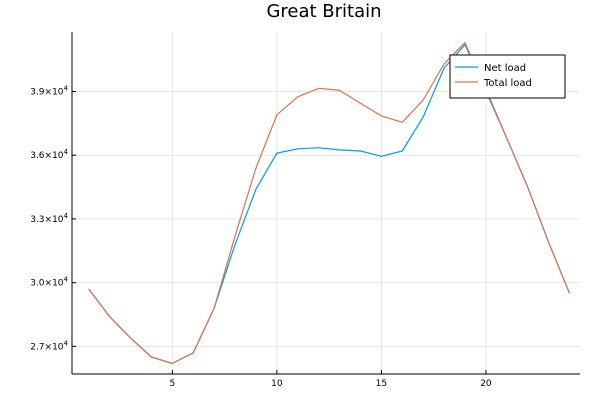 The image size is (600, 400). What do you see at coordinates (486, 384) in the screenshot?
I see `x-tick-label: 20` at bounding box center [486, 384].